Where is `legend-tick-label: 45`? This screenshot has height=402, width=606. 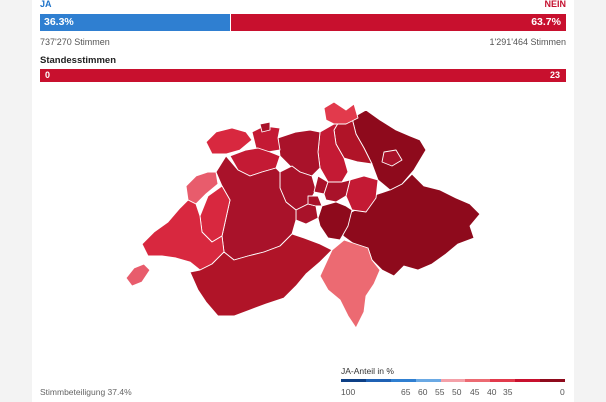 legend-tick-label: 45 is located at coordinates (475, 392).